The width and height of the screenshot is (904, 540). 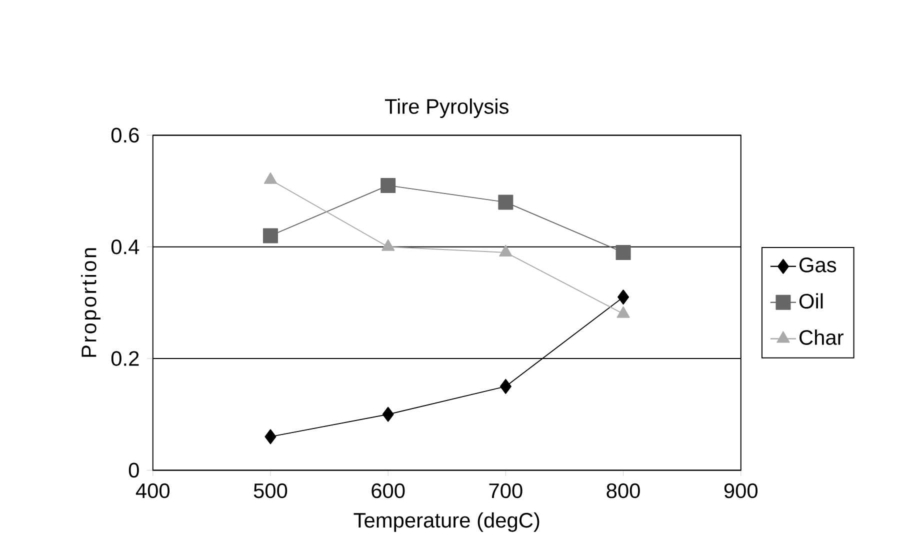 I want to click on legend-label: Gas, so click(x=818, y=265).